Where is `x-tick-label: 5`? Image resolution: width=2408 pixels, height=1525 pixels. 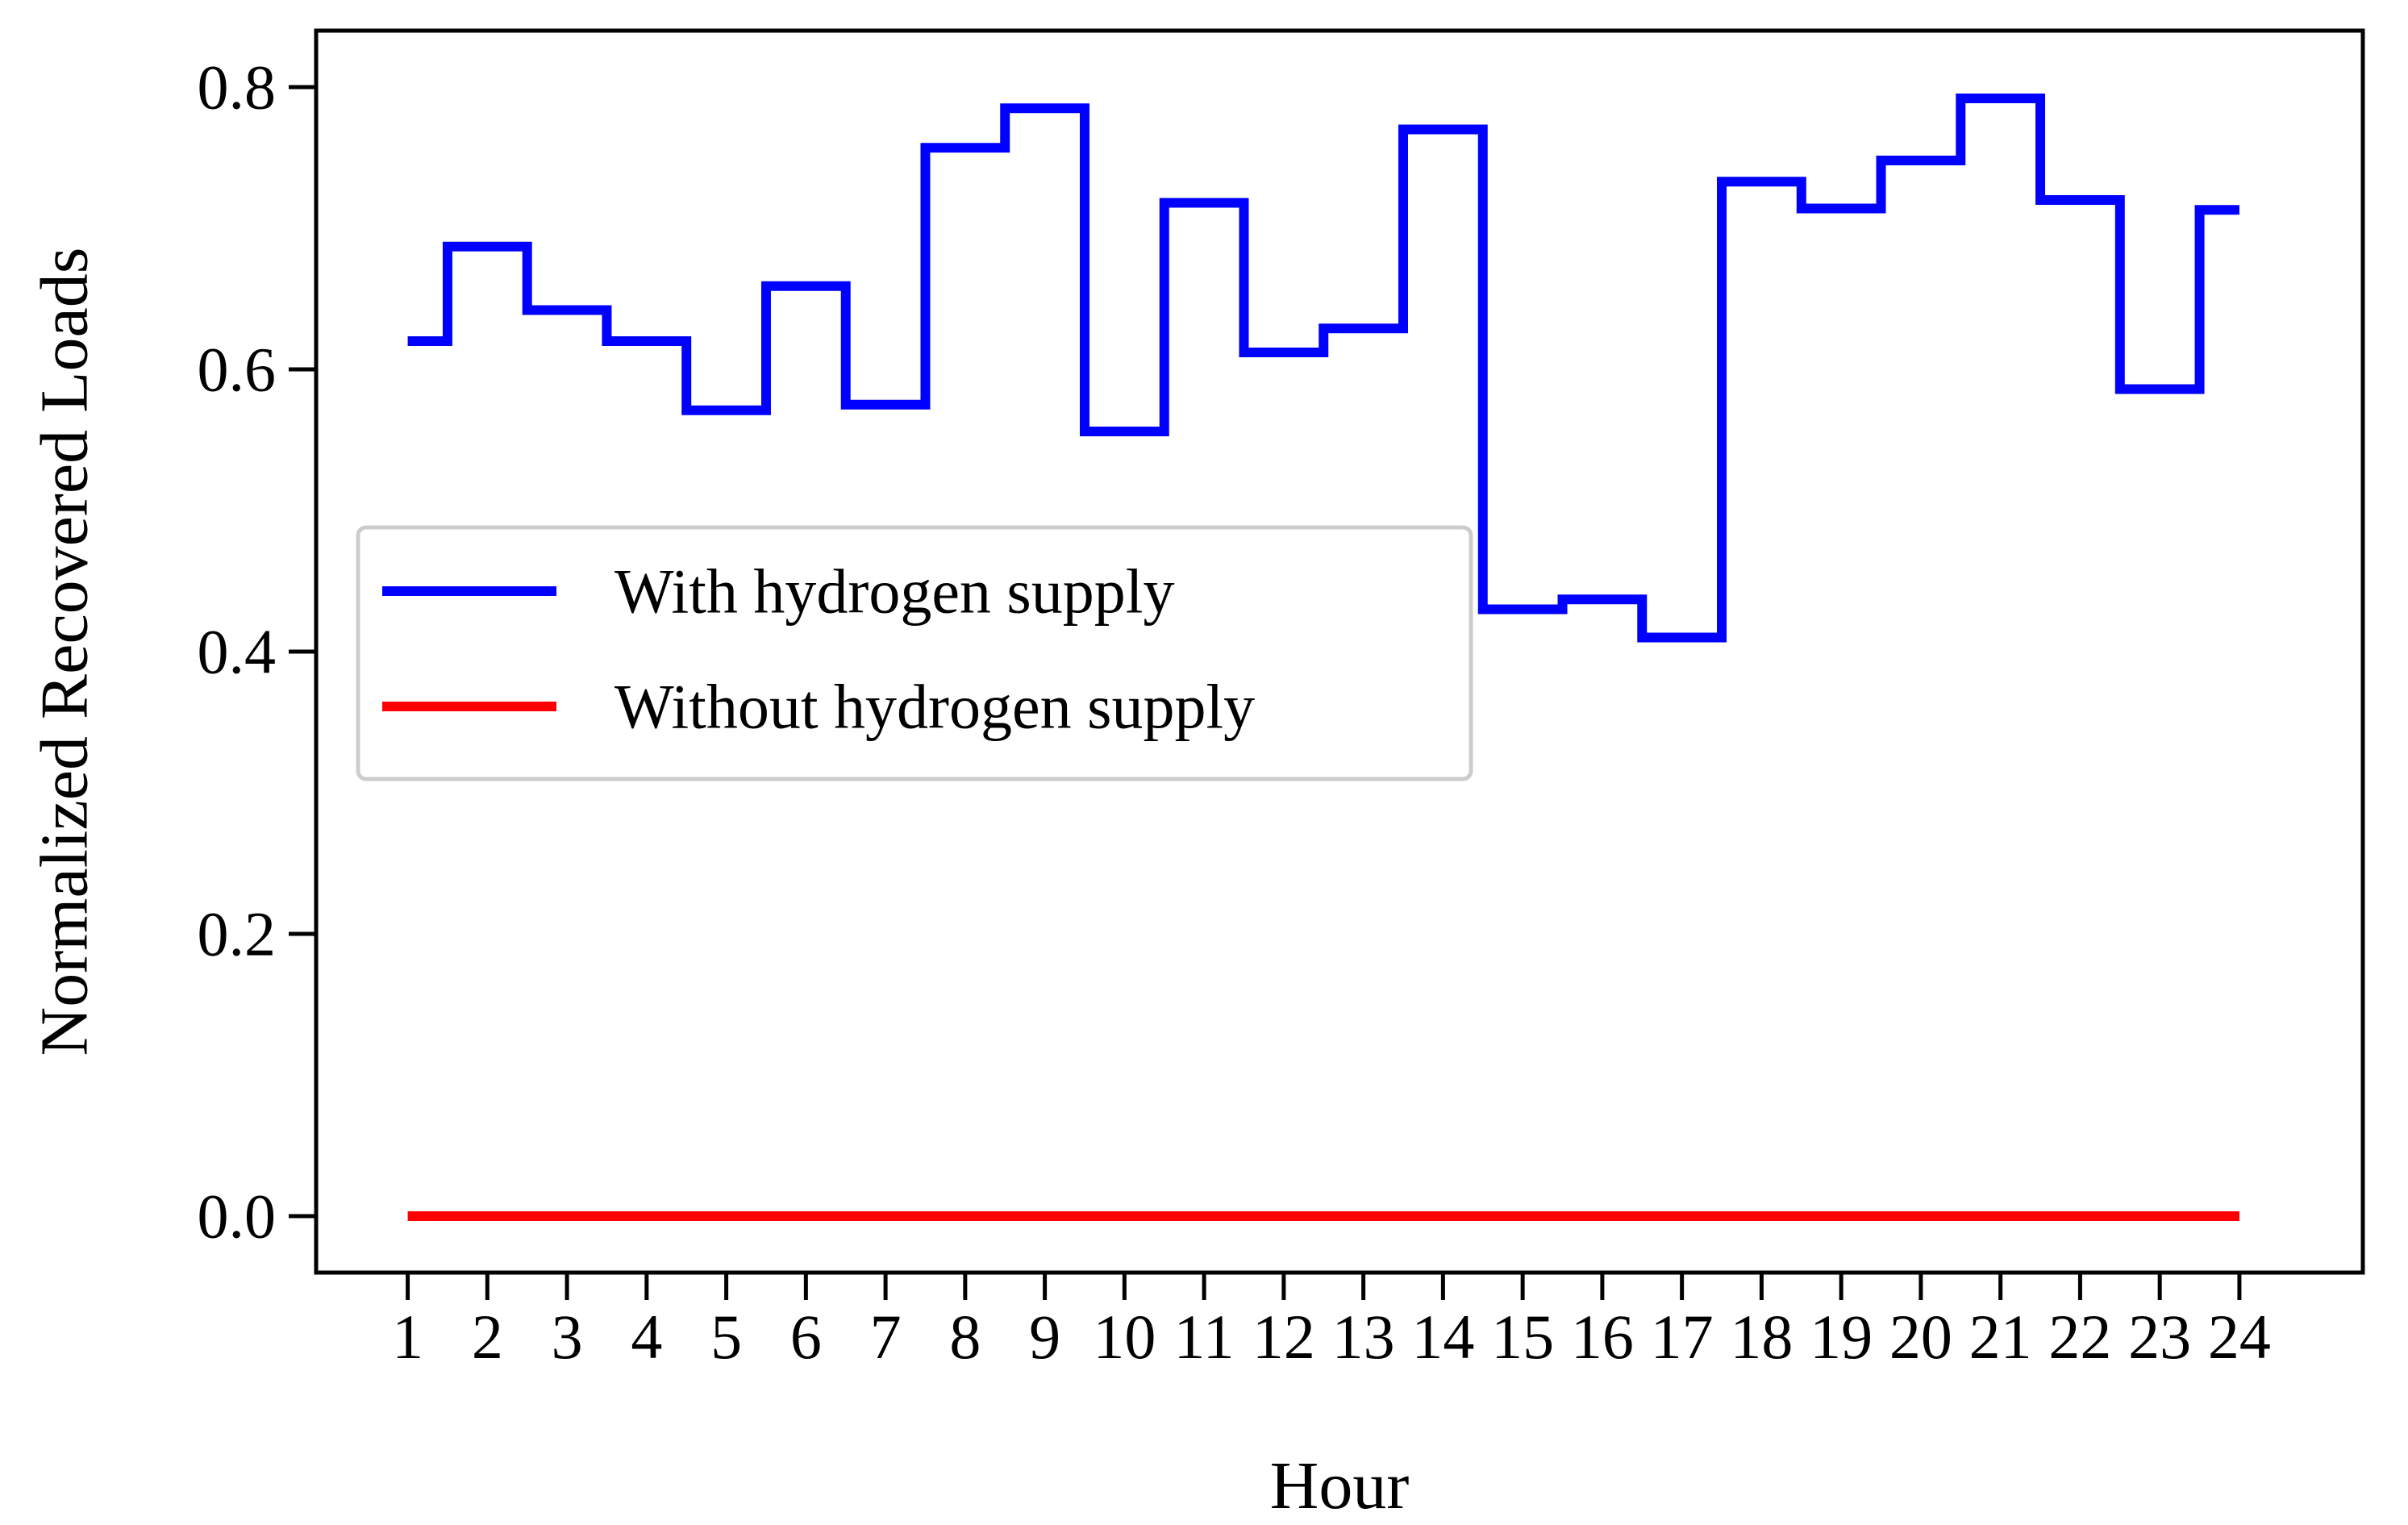 x-tick-label: 5 is located at coordinates (726, 1337).